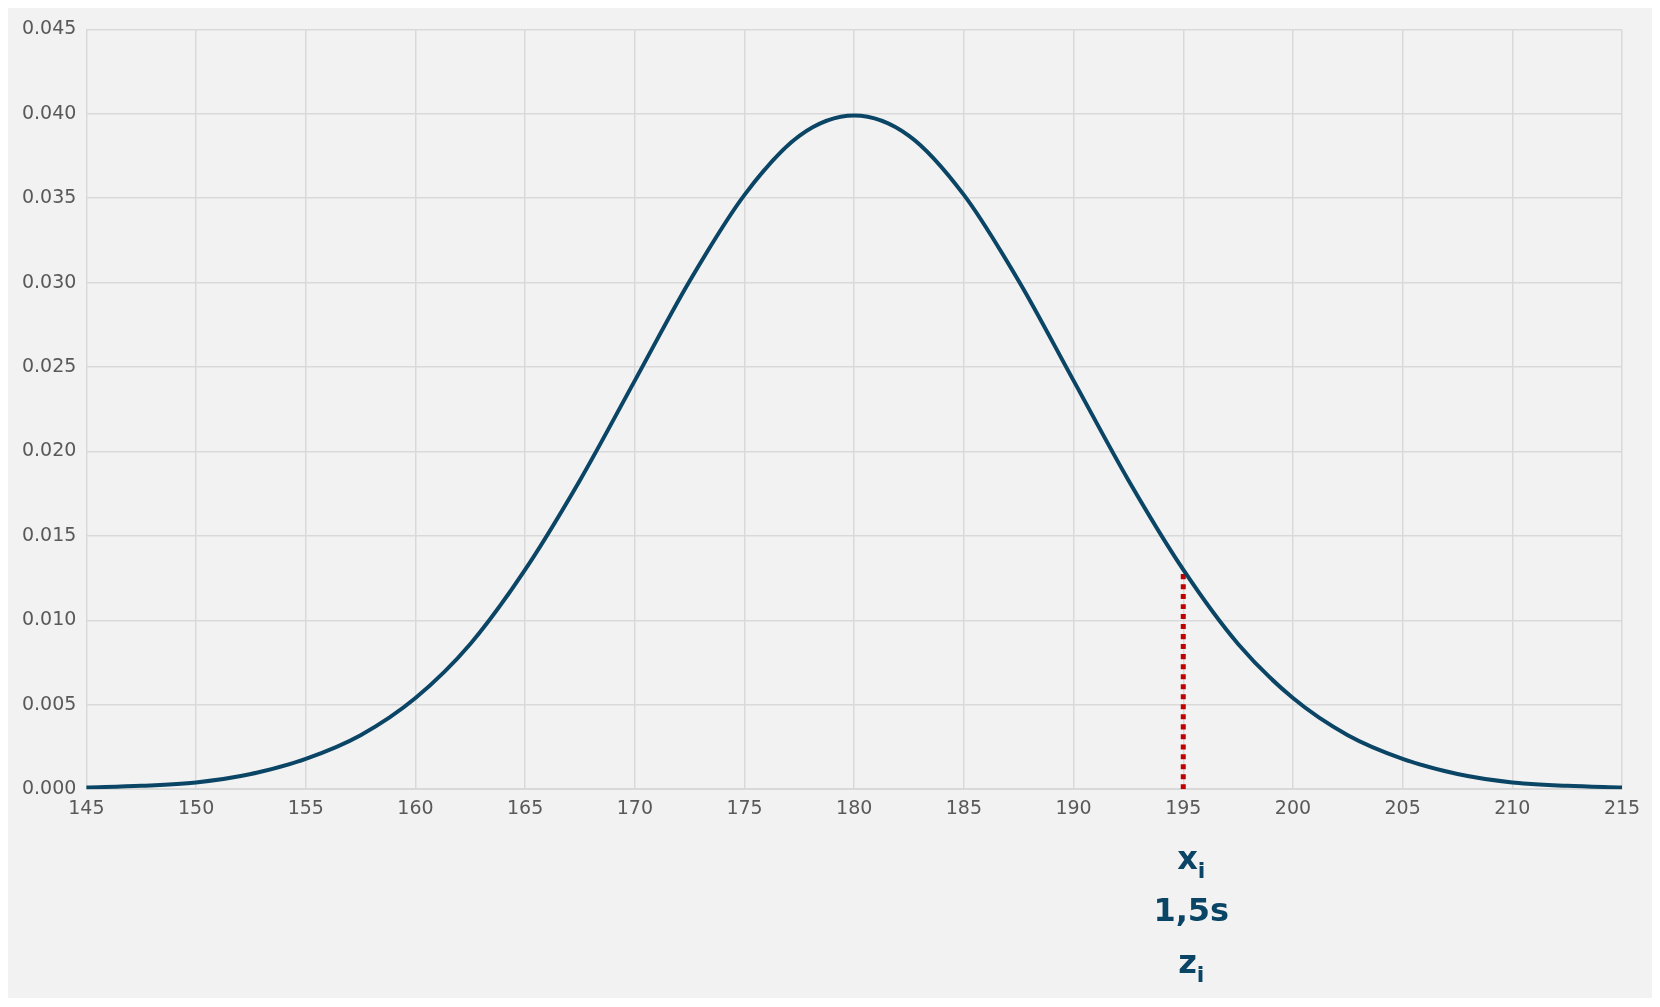 The image size is (1660, 1007). I want to click on text: 1,5s, so click(1191, 910).